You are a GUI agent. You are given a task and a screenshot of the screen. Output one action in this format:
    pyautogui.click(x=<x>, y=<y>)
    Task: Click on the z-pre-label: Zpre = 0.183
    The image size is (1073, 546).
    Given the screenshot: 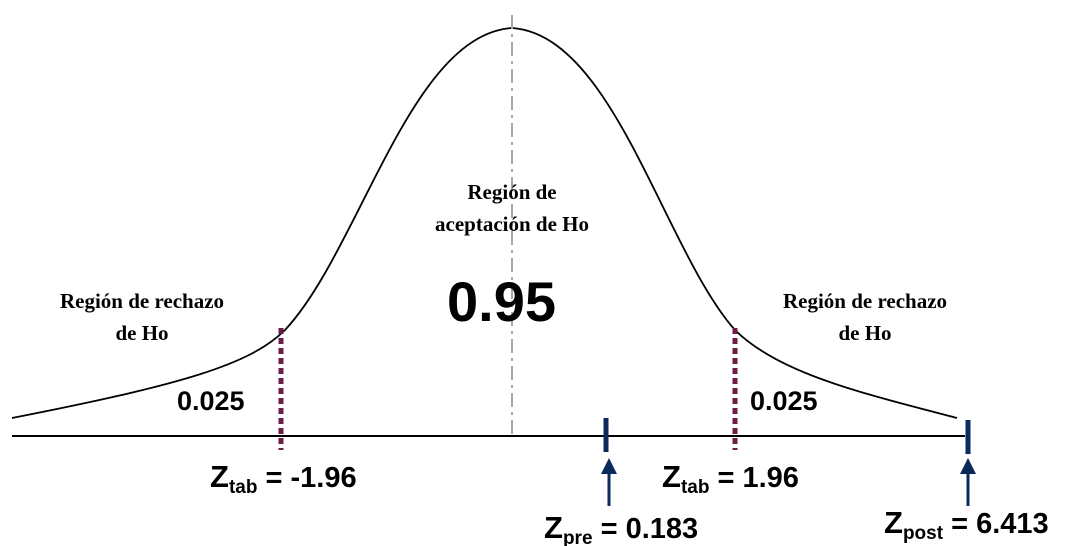 What is the action you would take?
    pyautogui.click(x=621, y=528)
    